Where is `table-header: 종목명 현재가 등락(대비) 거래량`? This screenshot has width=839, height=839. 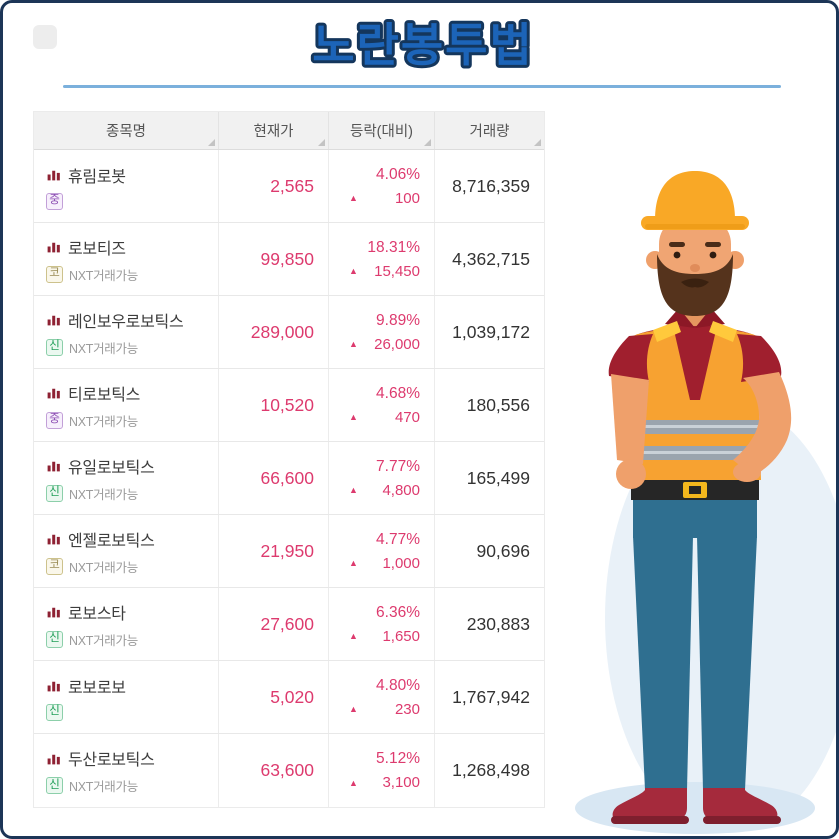
table-header: 종목명 현재가 등락(대비) 거래량 is located at coordinates (289, 131).